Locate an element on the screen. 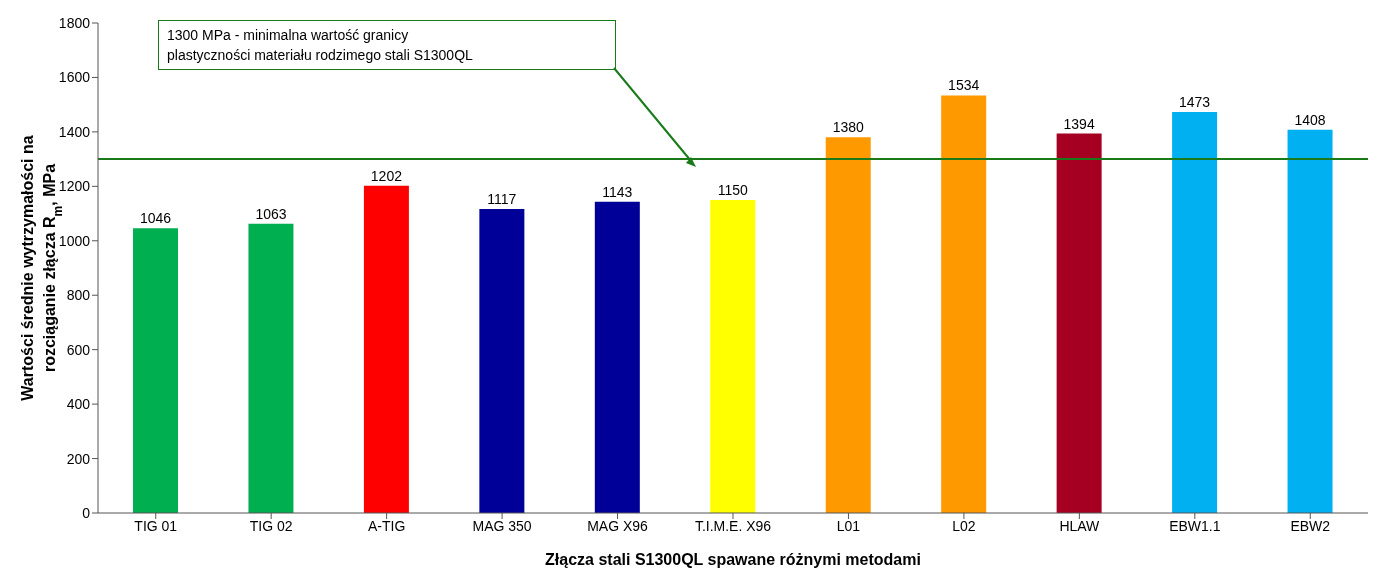 This screenshot has width=1386, height=579. y-tick-label: 1800 is located at coordinates (74, 22).